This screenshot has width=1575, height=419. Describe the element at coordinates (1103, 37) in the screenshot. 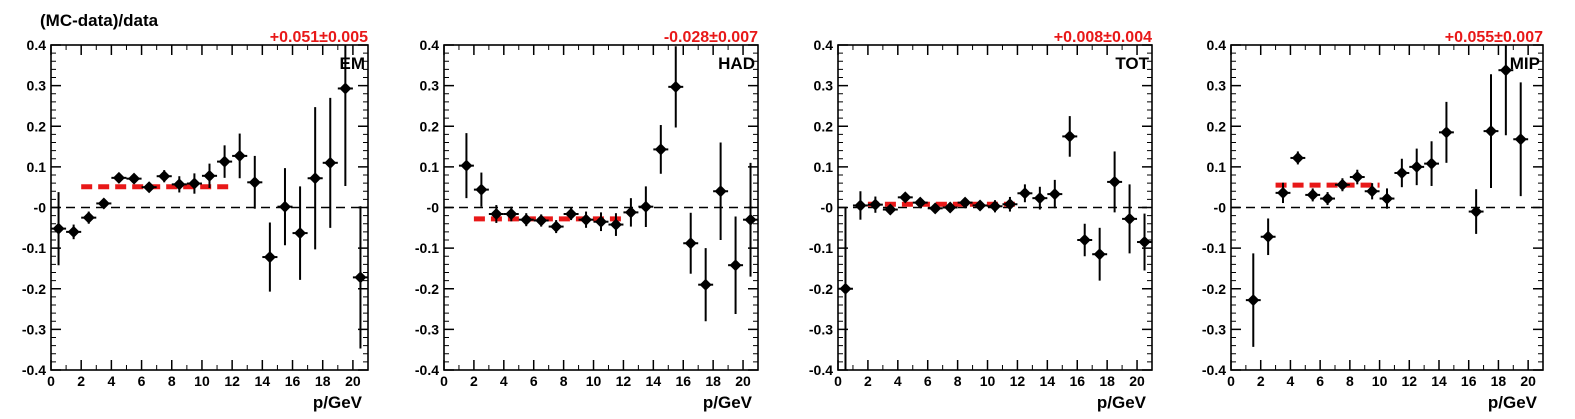

I see `fit-label: +0.008±0.004` at that location.